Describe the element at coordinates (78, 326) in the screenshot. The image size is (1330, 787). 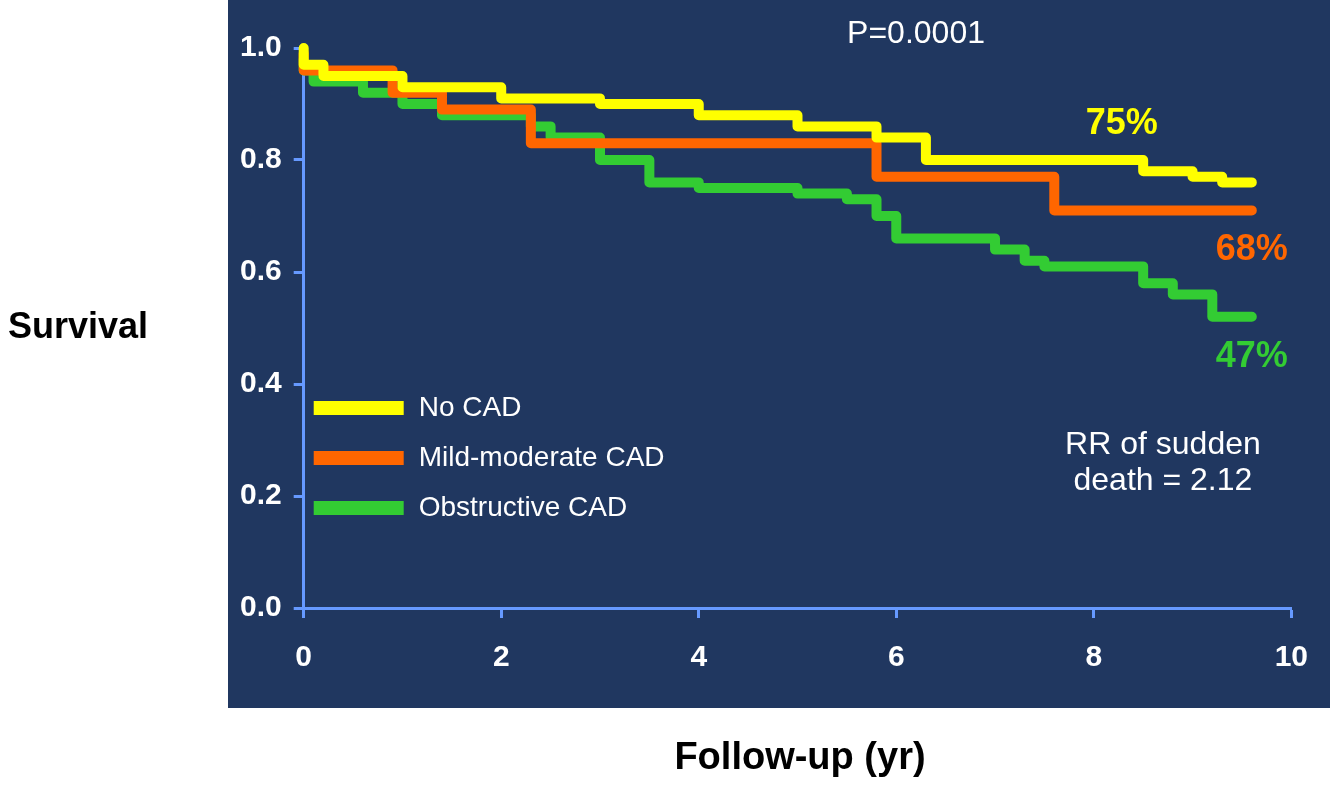
I see `y-axis-title: Survival` at that location.